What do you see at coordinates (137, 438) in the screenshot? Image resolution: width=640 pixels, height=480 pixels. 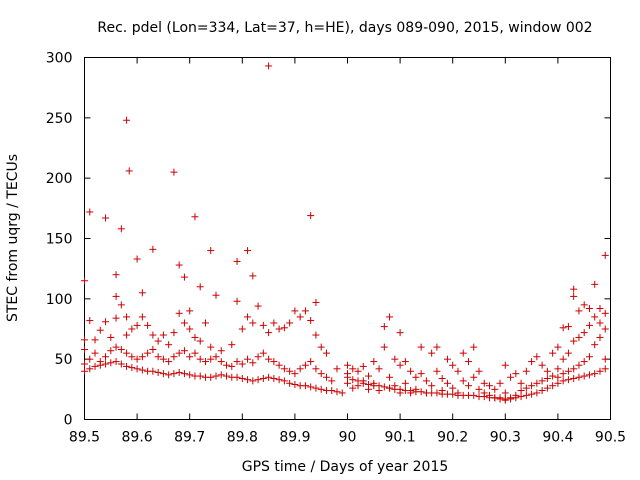 I see `x-tick-label: 89.6` at bounding box center [137, 438].